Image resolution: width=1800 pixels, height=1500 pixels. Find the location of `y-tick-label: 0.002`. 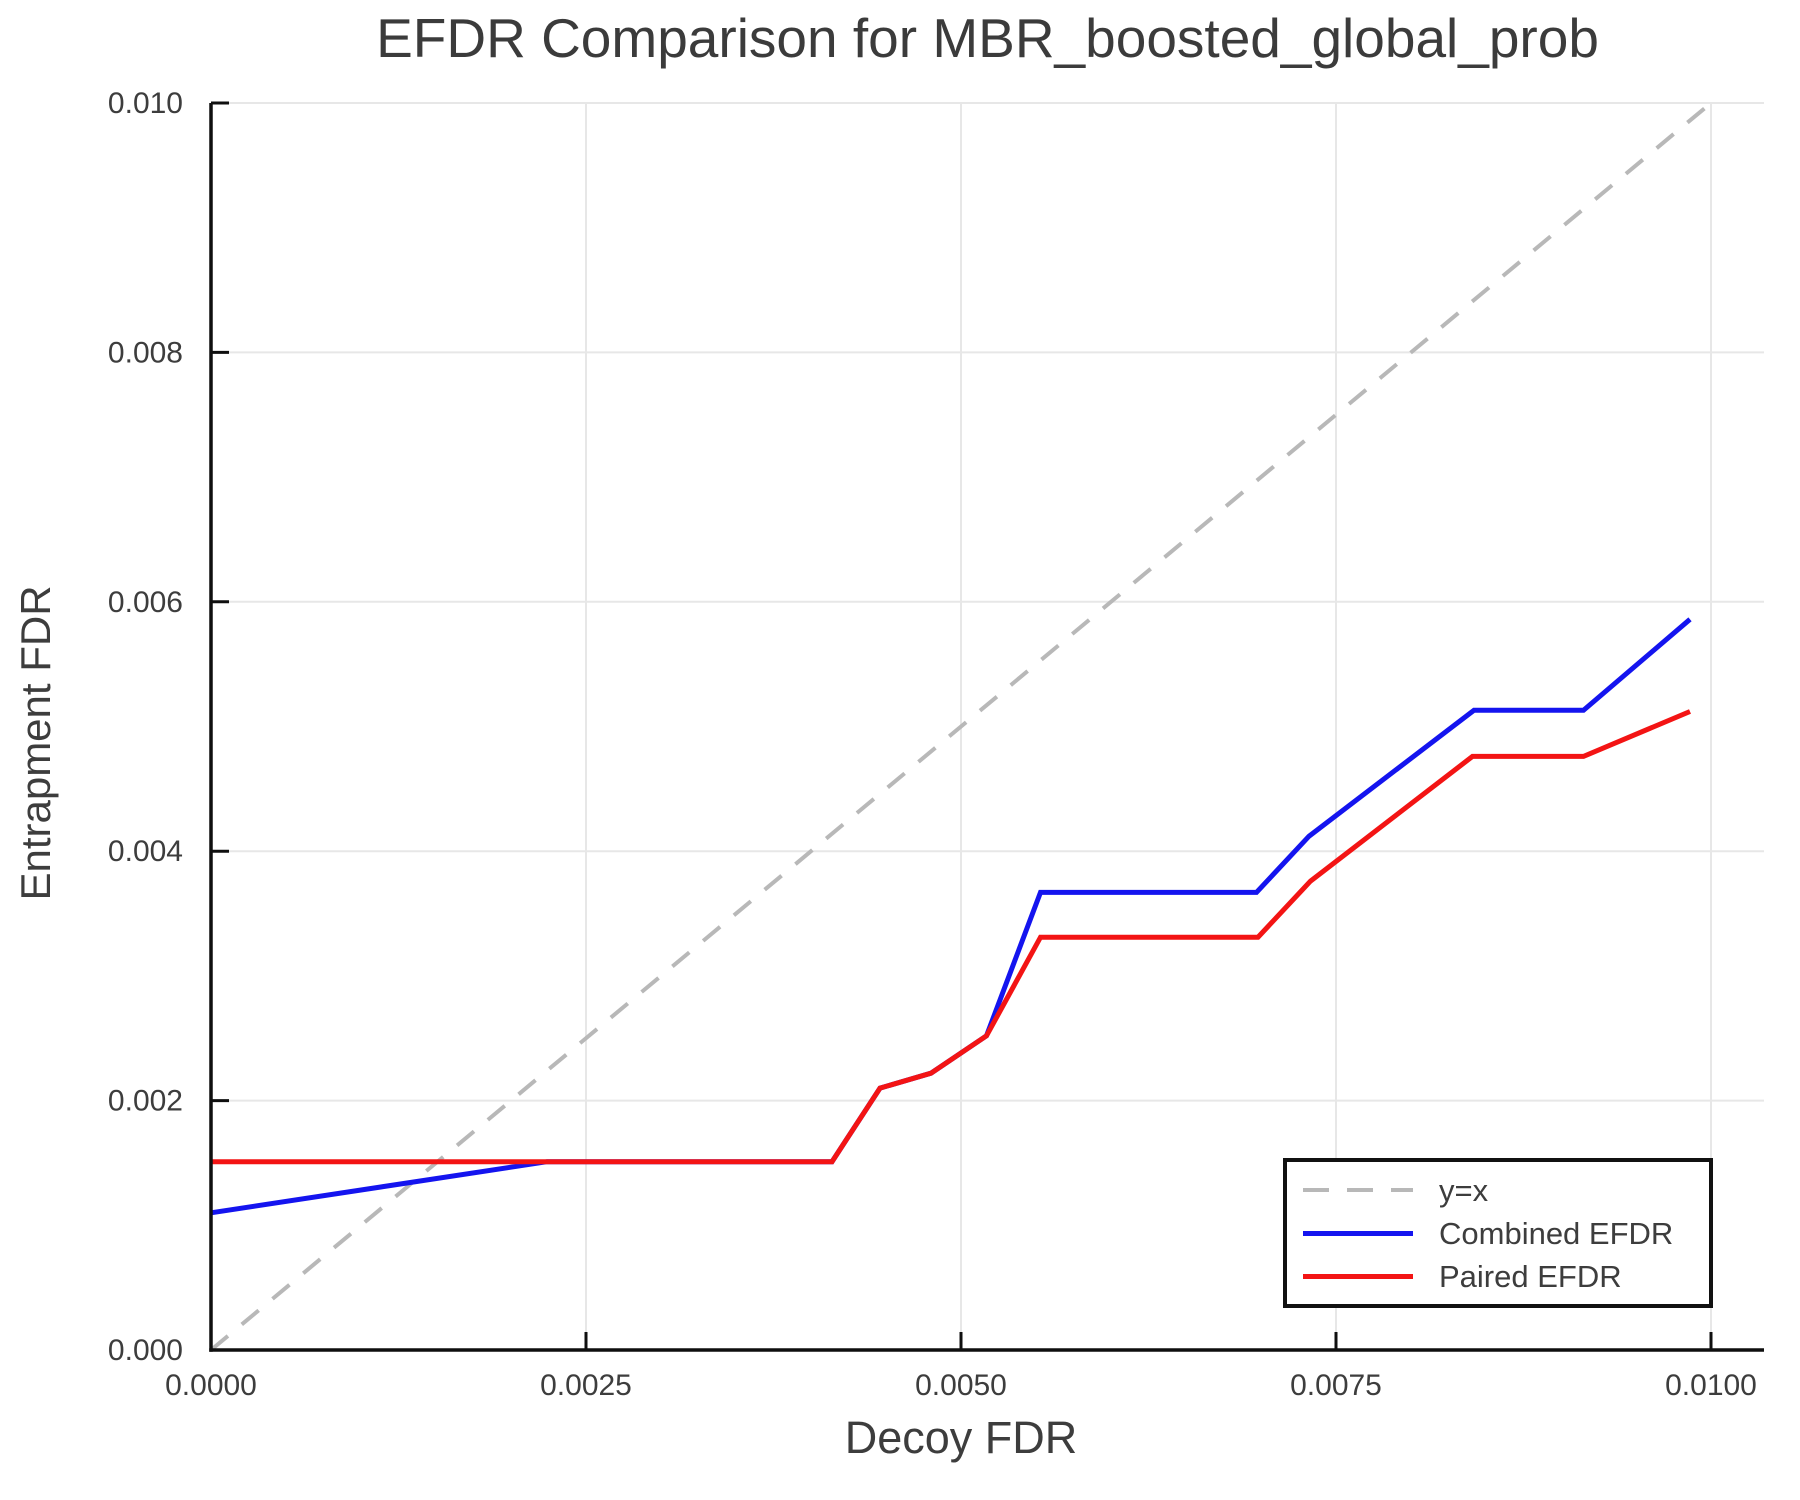

y-tick-label: 0.002 is located at coordinates (145, 1101).